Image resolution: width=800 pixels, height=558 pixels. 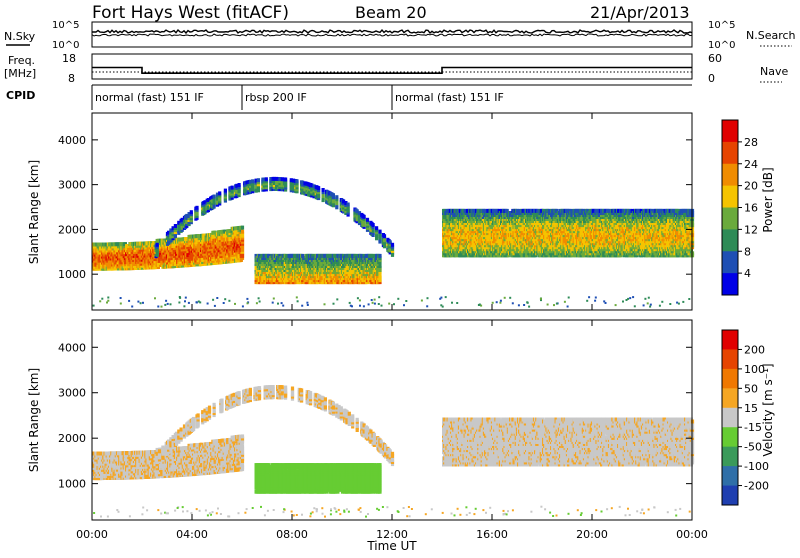 I want to click on noise-left-tick-high: 10^5, so click(x=65, y=25).